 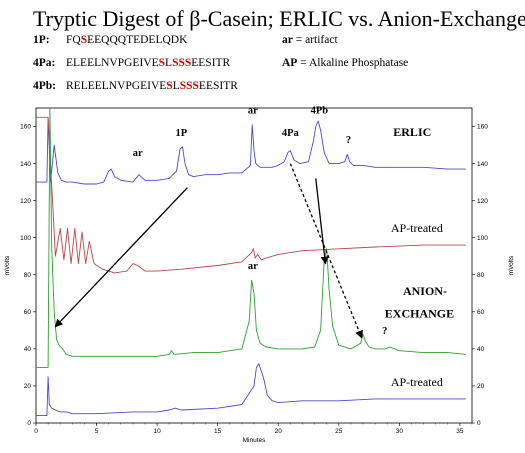 I want to click on y-tick-label-left: 160, so click(x=25, y=127).